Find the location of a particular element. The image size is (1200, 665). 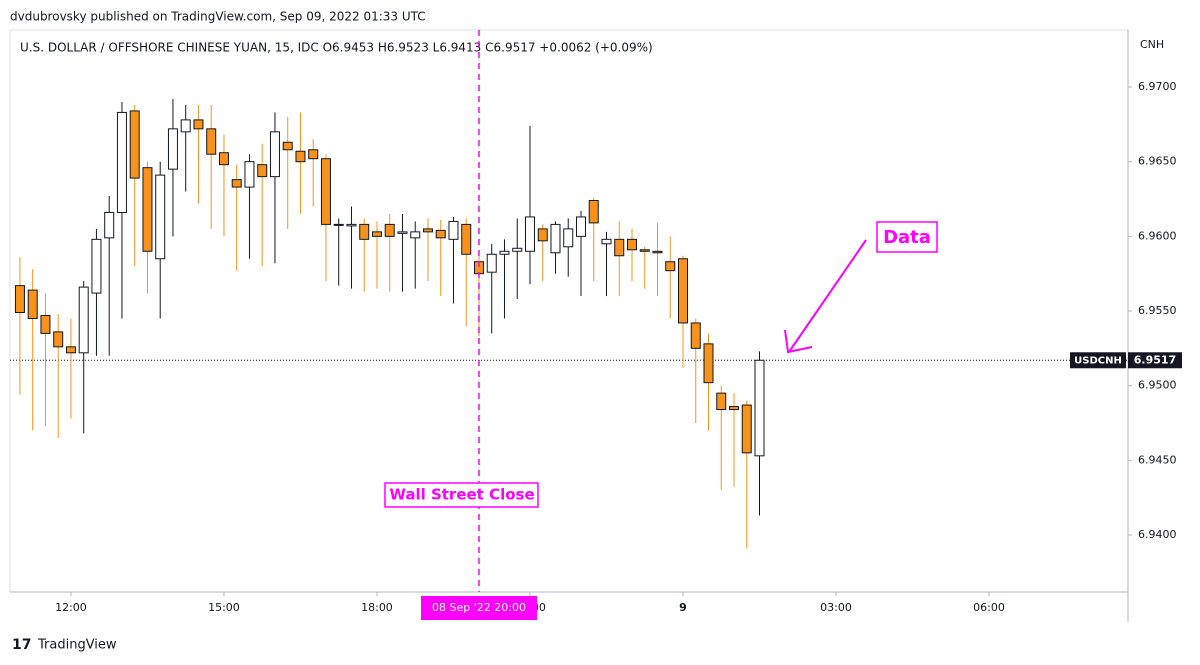

crosshair-label: 08 Sep '22 20:00 is located at coordinates (479, 607).